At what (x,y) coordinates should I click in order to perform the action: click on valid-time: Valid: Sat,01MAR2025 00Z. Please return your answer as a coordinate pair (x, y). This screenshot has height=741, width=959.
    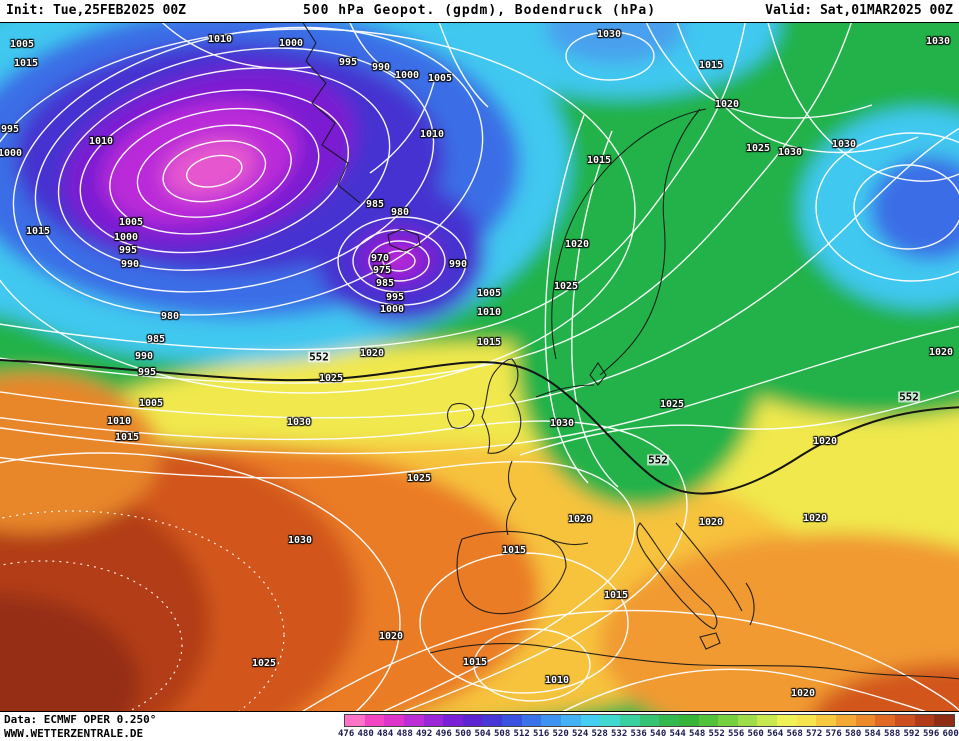
    Looking at the image, I should click on (859, 10).